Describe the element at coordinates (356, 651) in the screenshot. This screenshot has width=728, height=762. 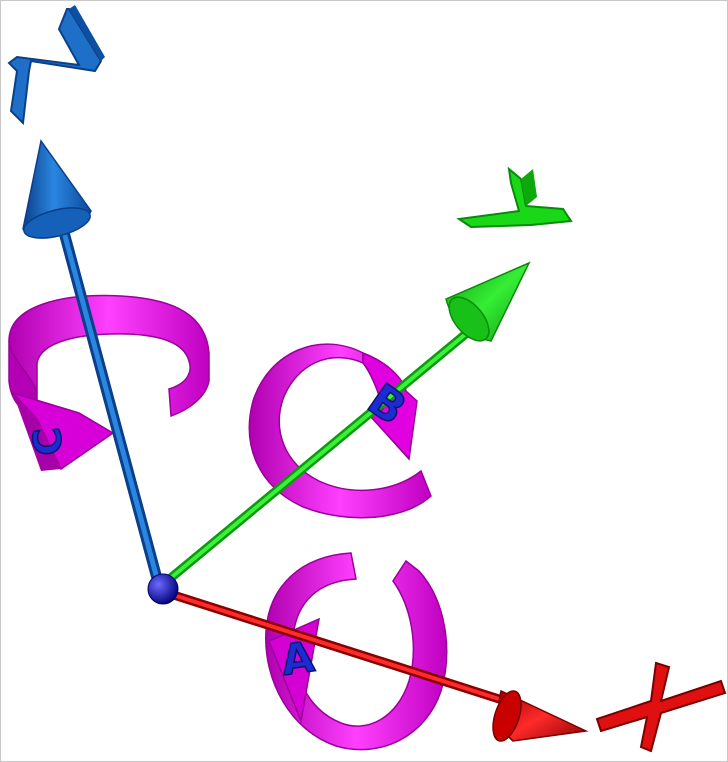
I see `rotation-a-arrow` at that location.